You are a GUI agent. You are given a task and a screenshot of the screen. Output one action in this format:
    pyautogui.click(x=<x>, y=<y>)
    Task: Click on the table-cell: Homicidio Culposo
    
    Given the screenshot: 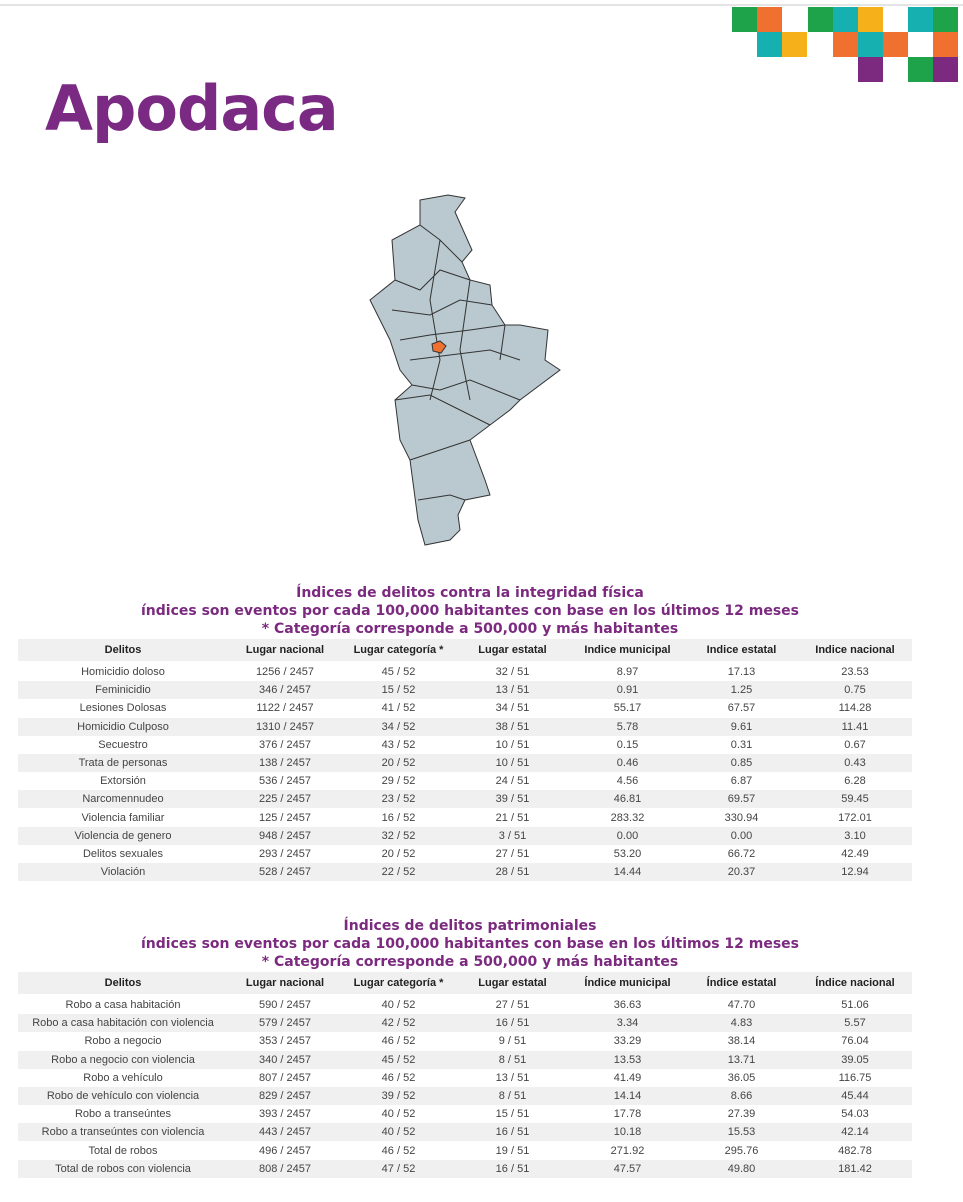 What is the action you would take?
    pyautogui.click(x=123, y=726)
    